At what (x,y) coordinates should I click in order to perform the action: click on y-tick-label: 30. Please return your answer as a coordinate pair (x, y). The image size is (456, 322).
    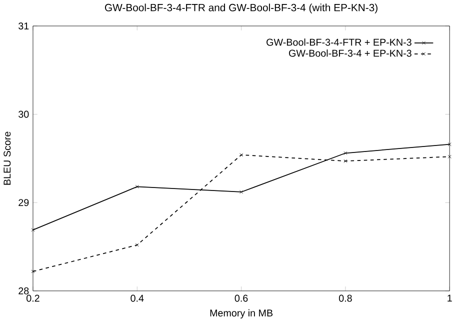
    Looking at the image, I should click on (23, 114).